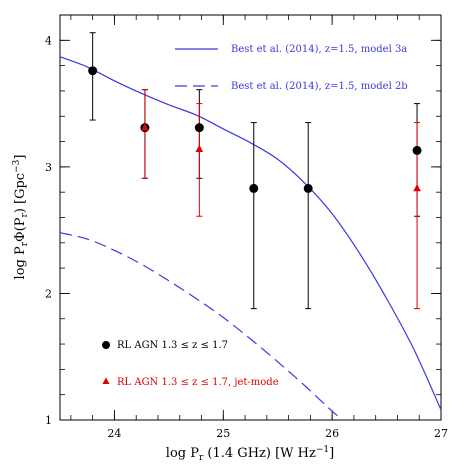  What do you see at coordinates (48, 230) in the screenshot?
I see `y-tick-labels: 1 2 3 4` at bounding box center [48, 230].